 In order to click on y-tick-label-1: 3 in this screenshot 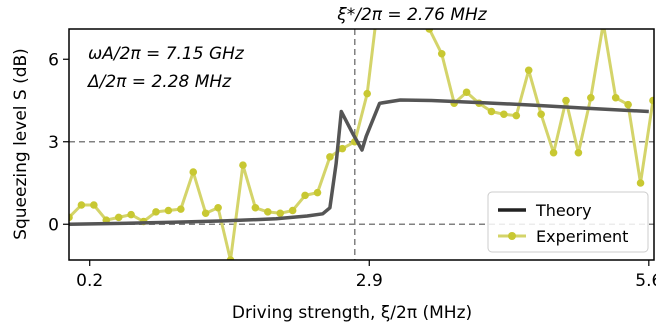, I will do `click(53, 143)`.